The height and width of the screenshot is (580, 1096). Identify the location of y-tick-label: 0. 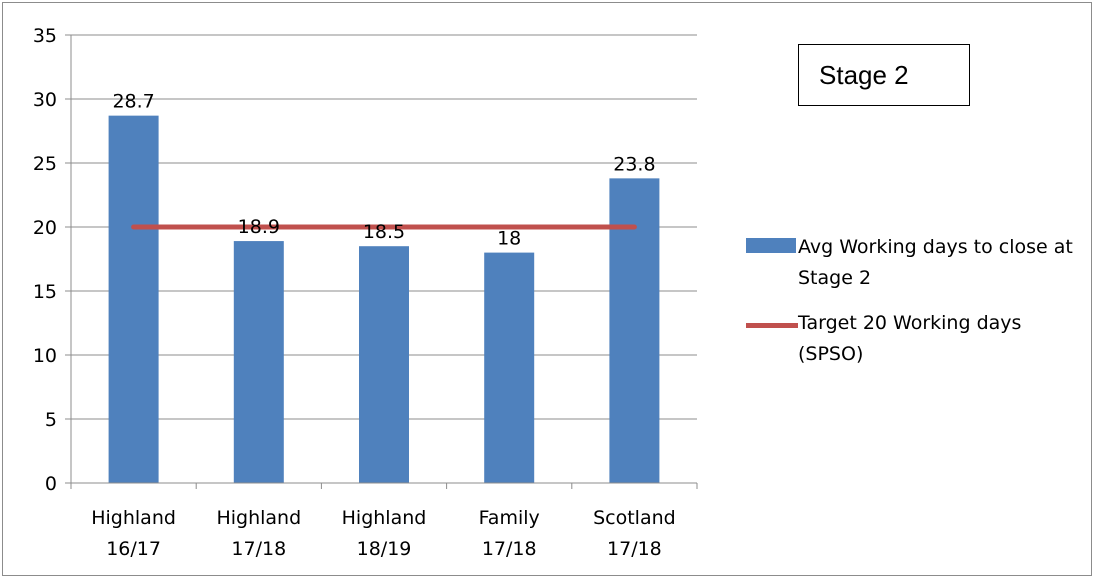
(51, 484).